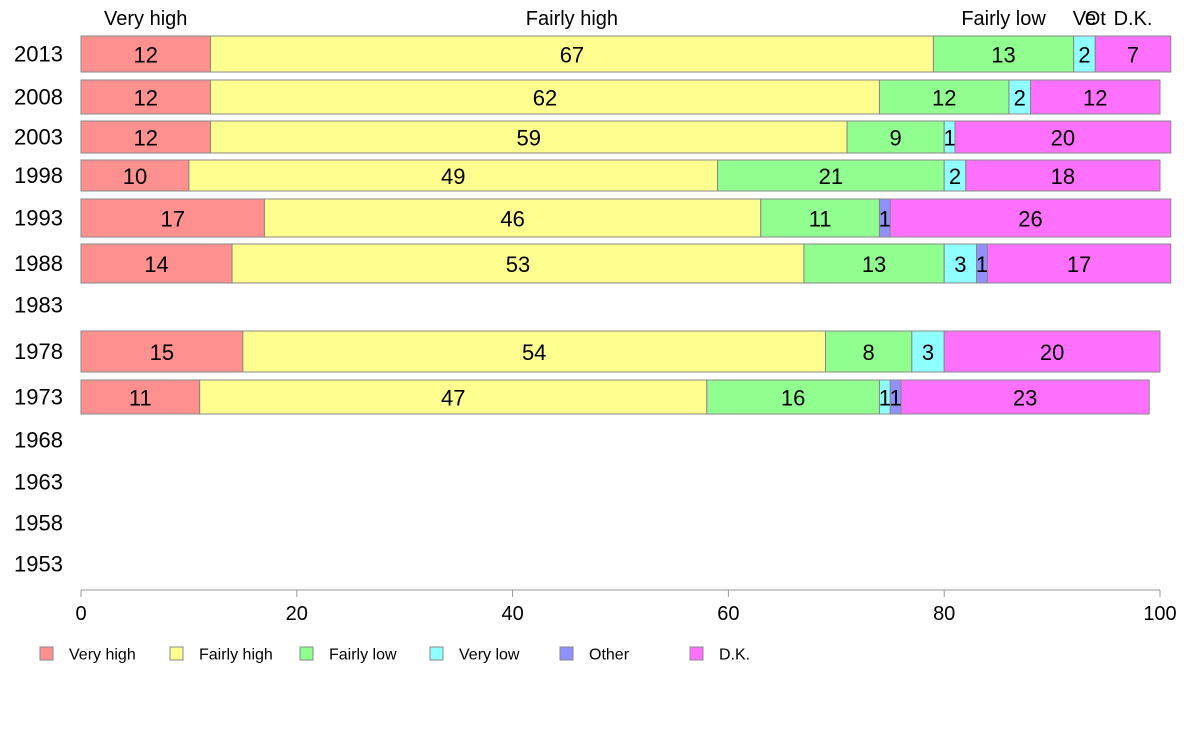  What do you see at coordinates (453, 176) in the screenshot?
I see `data-label: 49` at bounding box center [453, 176].